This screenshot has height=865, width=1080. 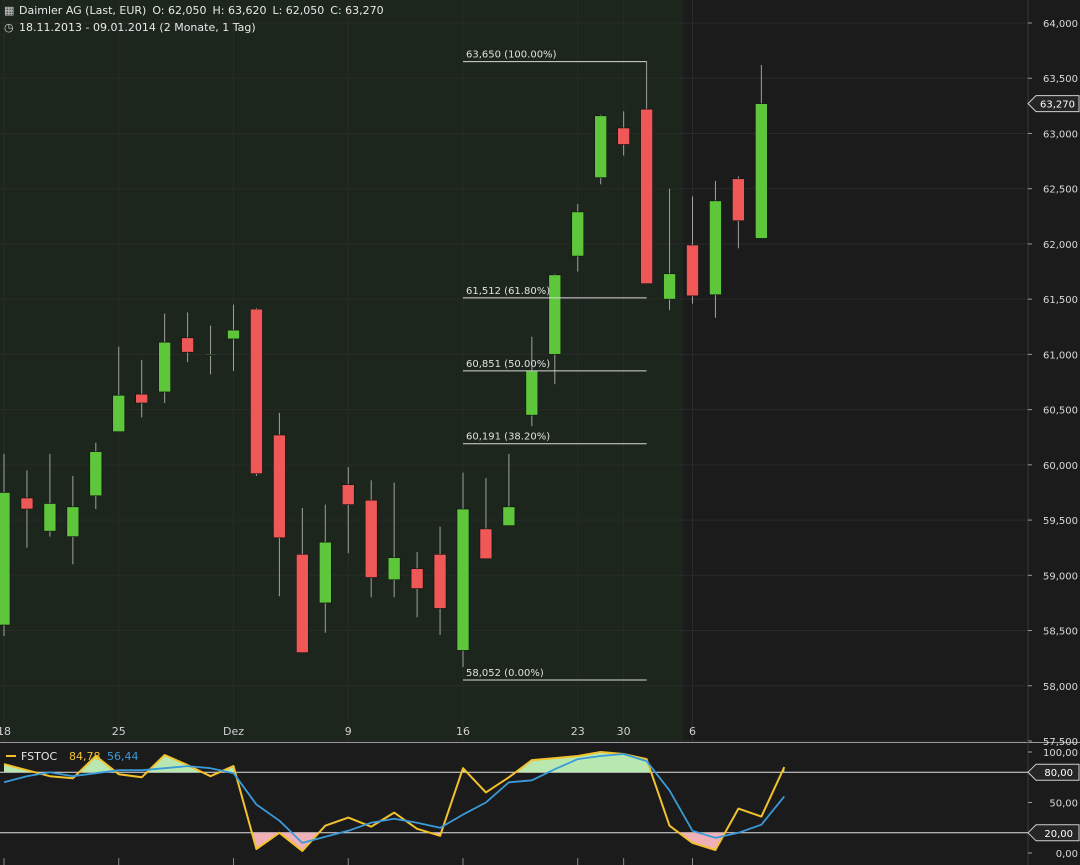 What do you see at coordinates (9, 27) in the screenshot?
I see `clock-icon: ◷` at bounding box center [9, 27].